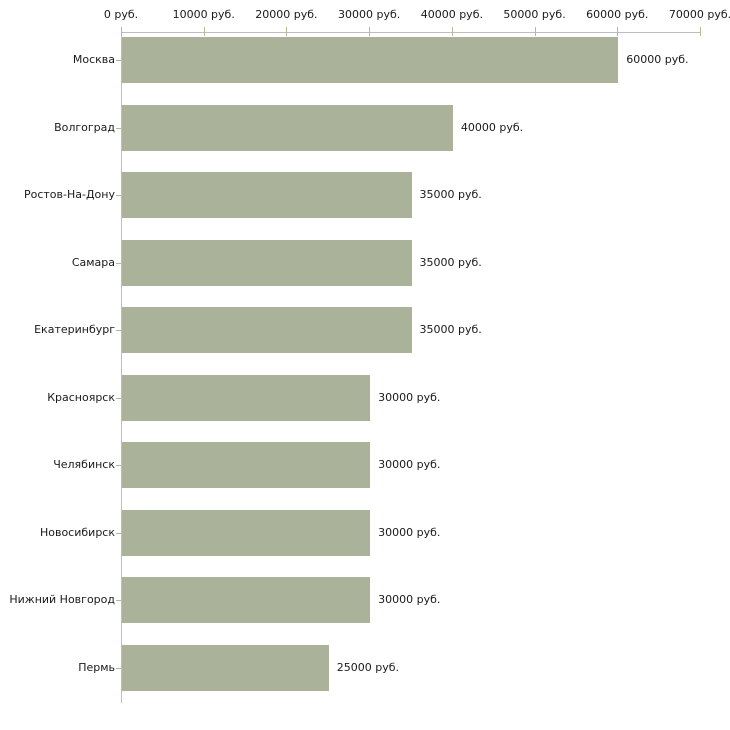 The height and width of the screenshot is (730, 730). What do you see at coordinates (121, 367) in the screenshot?
I see `y-axis-line` at bounding box center [121, 367].